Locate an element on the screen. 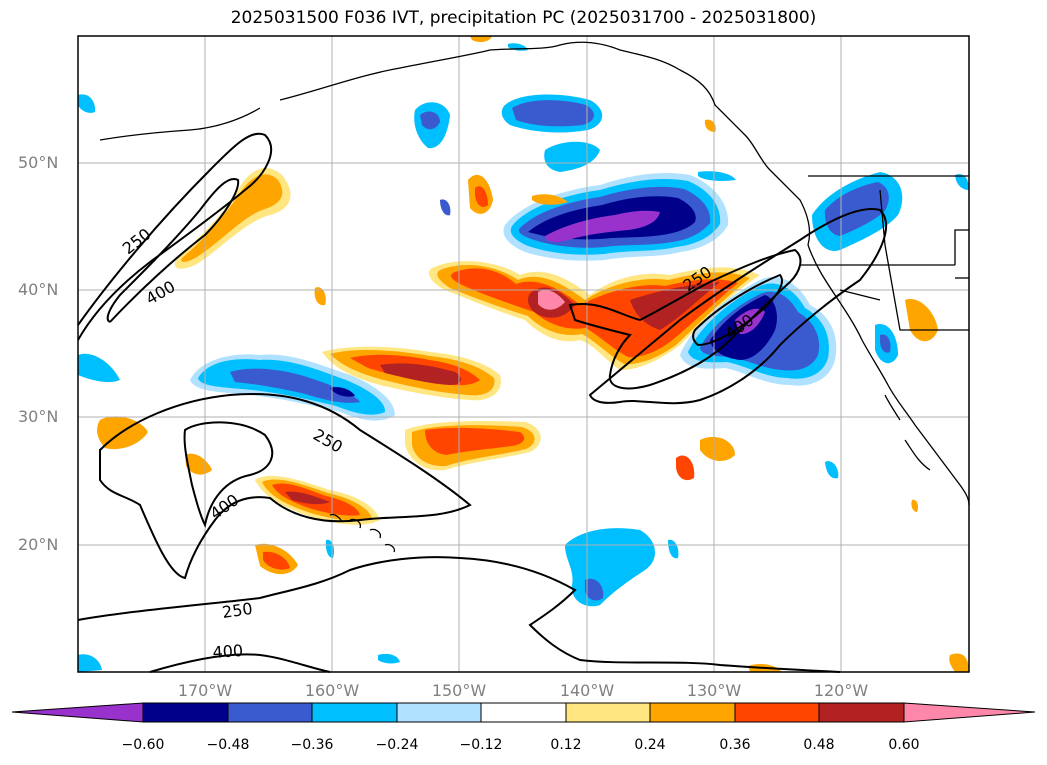 This screenshot has height=765, width=1047. contour-label: 250 is located at coordinates (237, 610).